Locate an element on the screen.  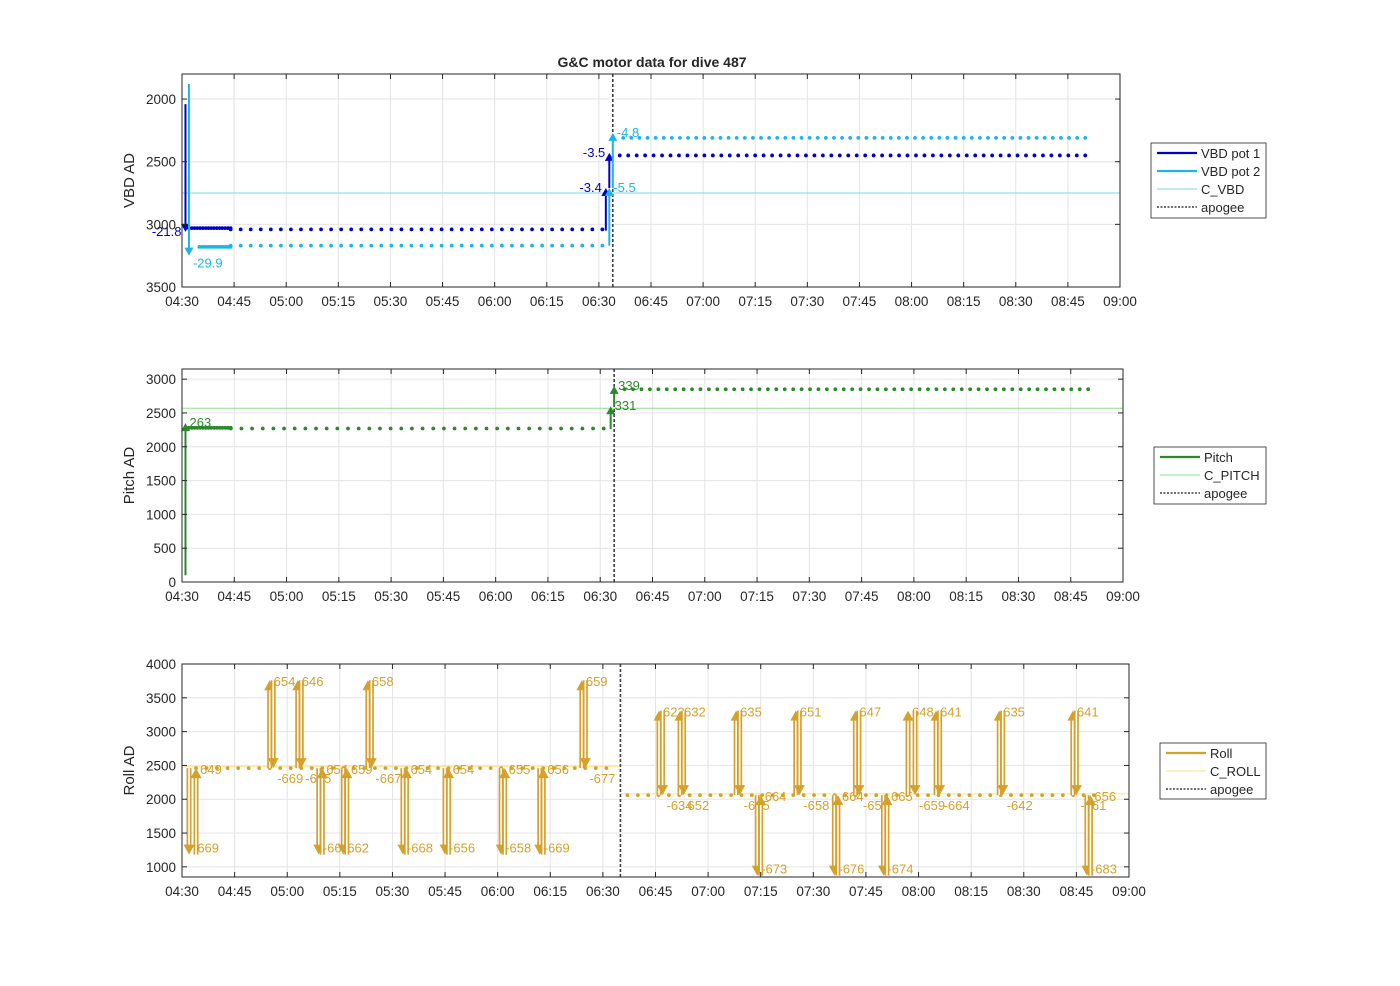
y-tick-label: 0 is located at coordinates (172, 582).